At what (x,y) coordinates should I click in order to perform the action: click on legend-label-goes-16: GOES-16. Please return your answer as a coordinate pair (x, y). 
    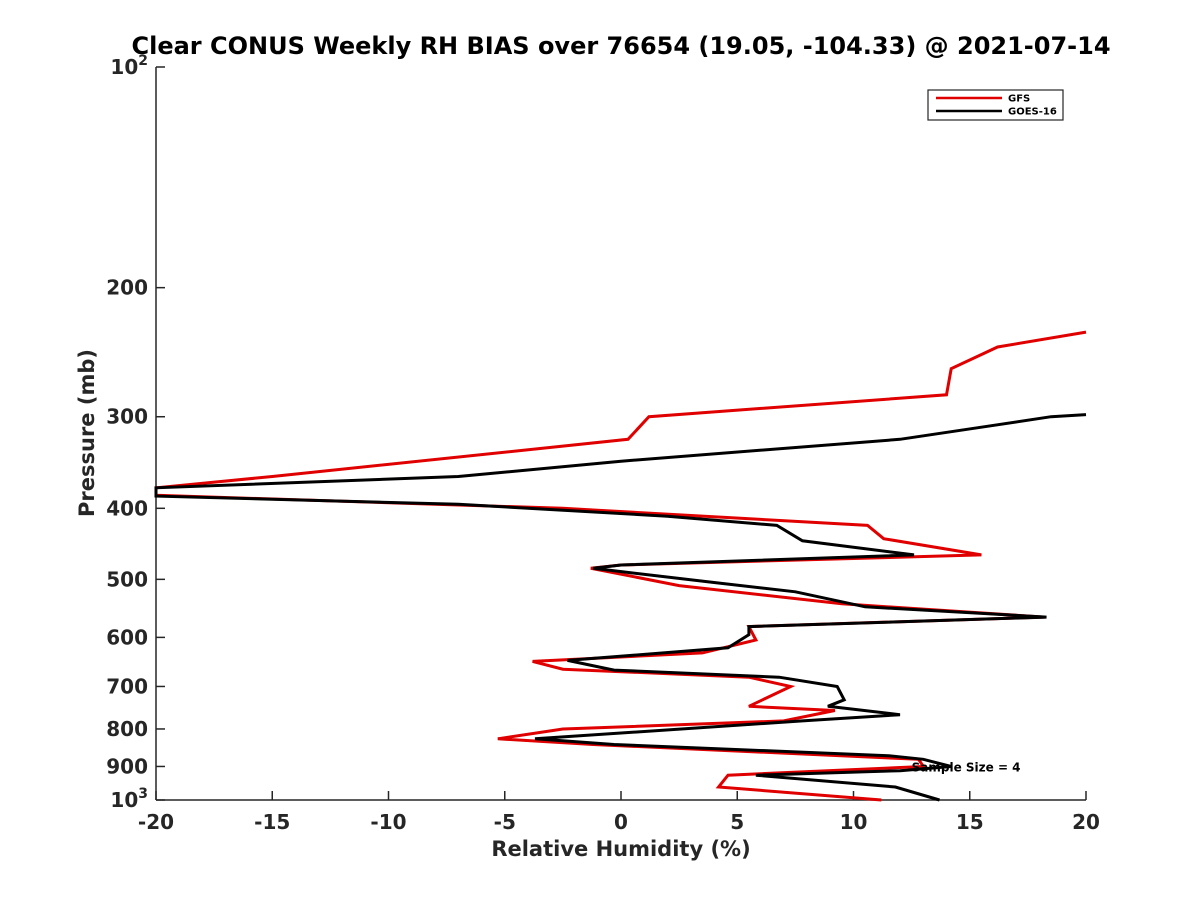
    Looking at the image, I should click on (1032, 112).